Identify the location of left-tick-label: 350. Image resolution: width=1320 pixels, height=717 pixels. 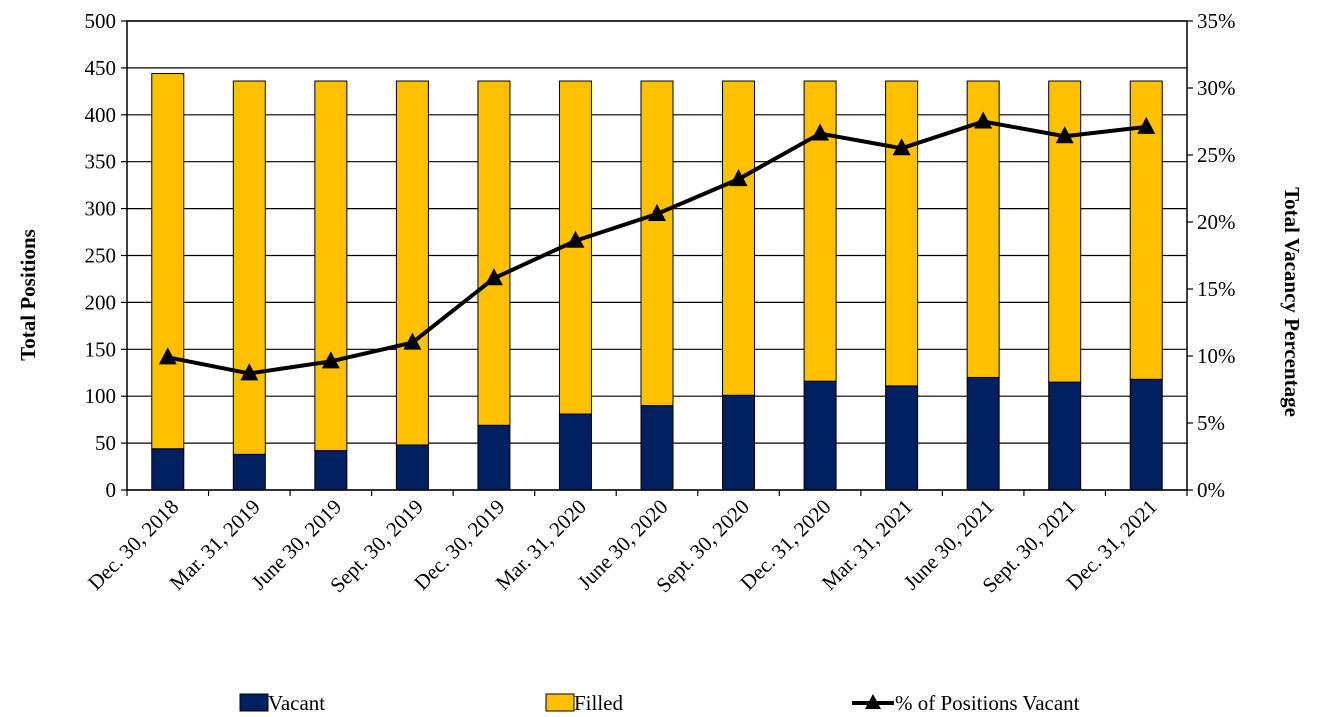
(101, 162).